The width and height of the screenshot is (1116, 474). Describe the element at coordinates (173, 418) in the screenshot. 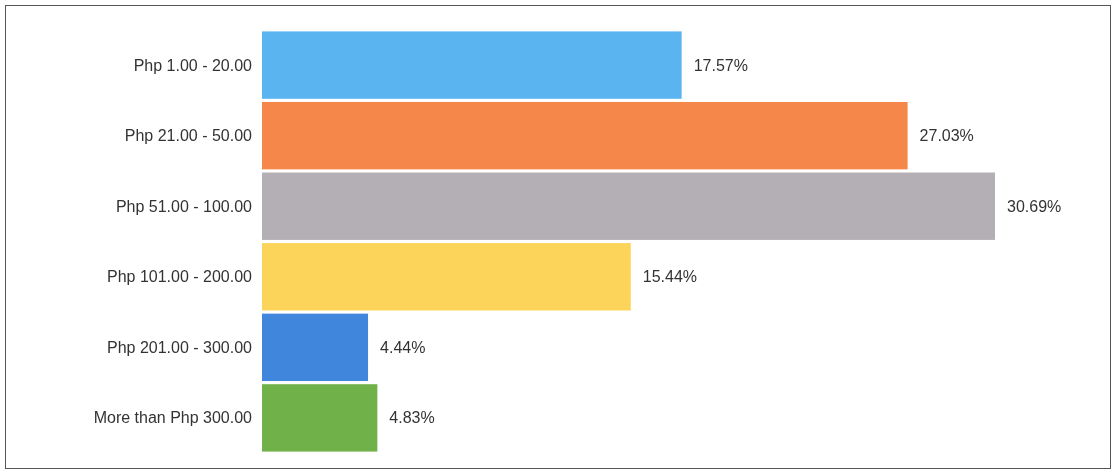

I see `y-tick-label: More than Php 300.00` at that location.